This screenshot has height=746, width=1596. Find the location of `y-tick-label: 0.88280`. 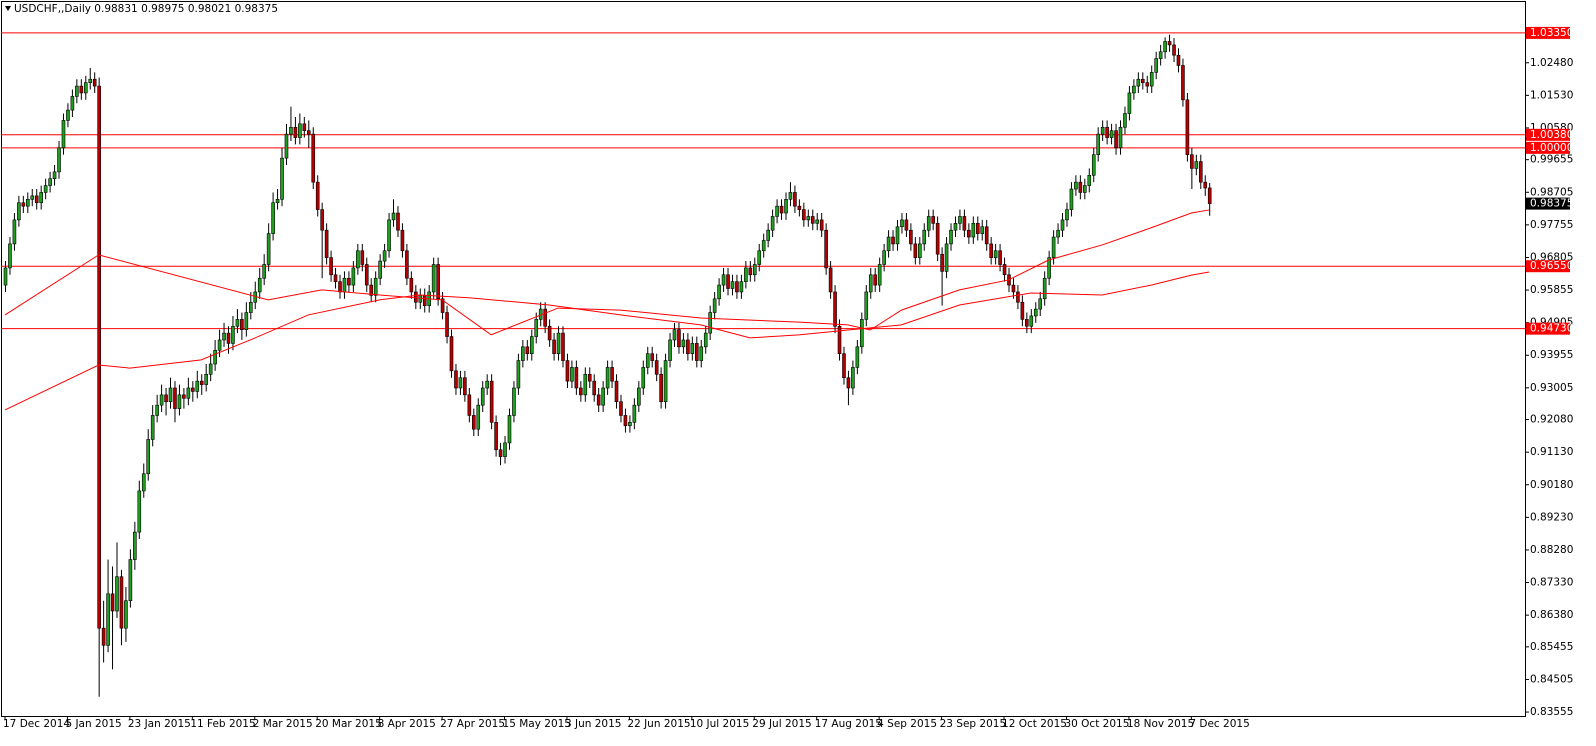

y-tick-label: 0.88280 is located at coordinates (1551, 550).